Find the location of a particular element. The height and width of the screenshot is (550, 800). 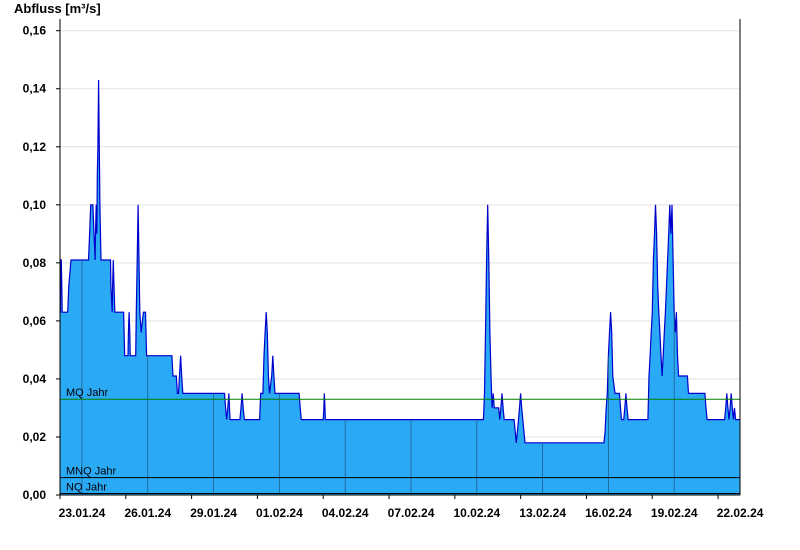

ref-label-1: MNQ Jahr is located at coordinates (91, 472).